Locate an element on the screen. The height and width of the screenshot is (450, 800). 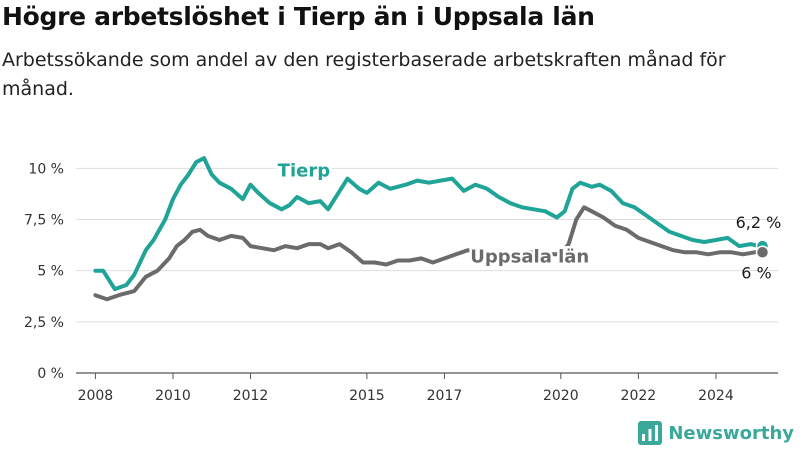
y-tick-label: 7,5 % is located at coordinates (44, 221).